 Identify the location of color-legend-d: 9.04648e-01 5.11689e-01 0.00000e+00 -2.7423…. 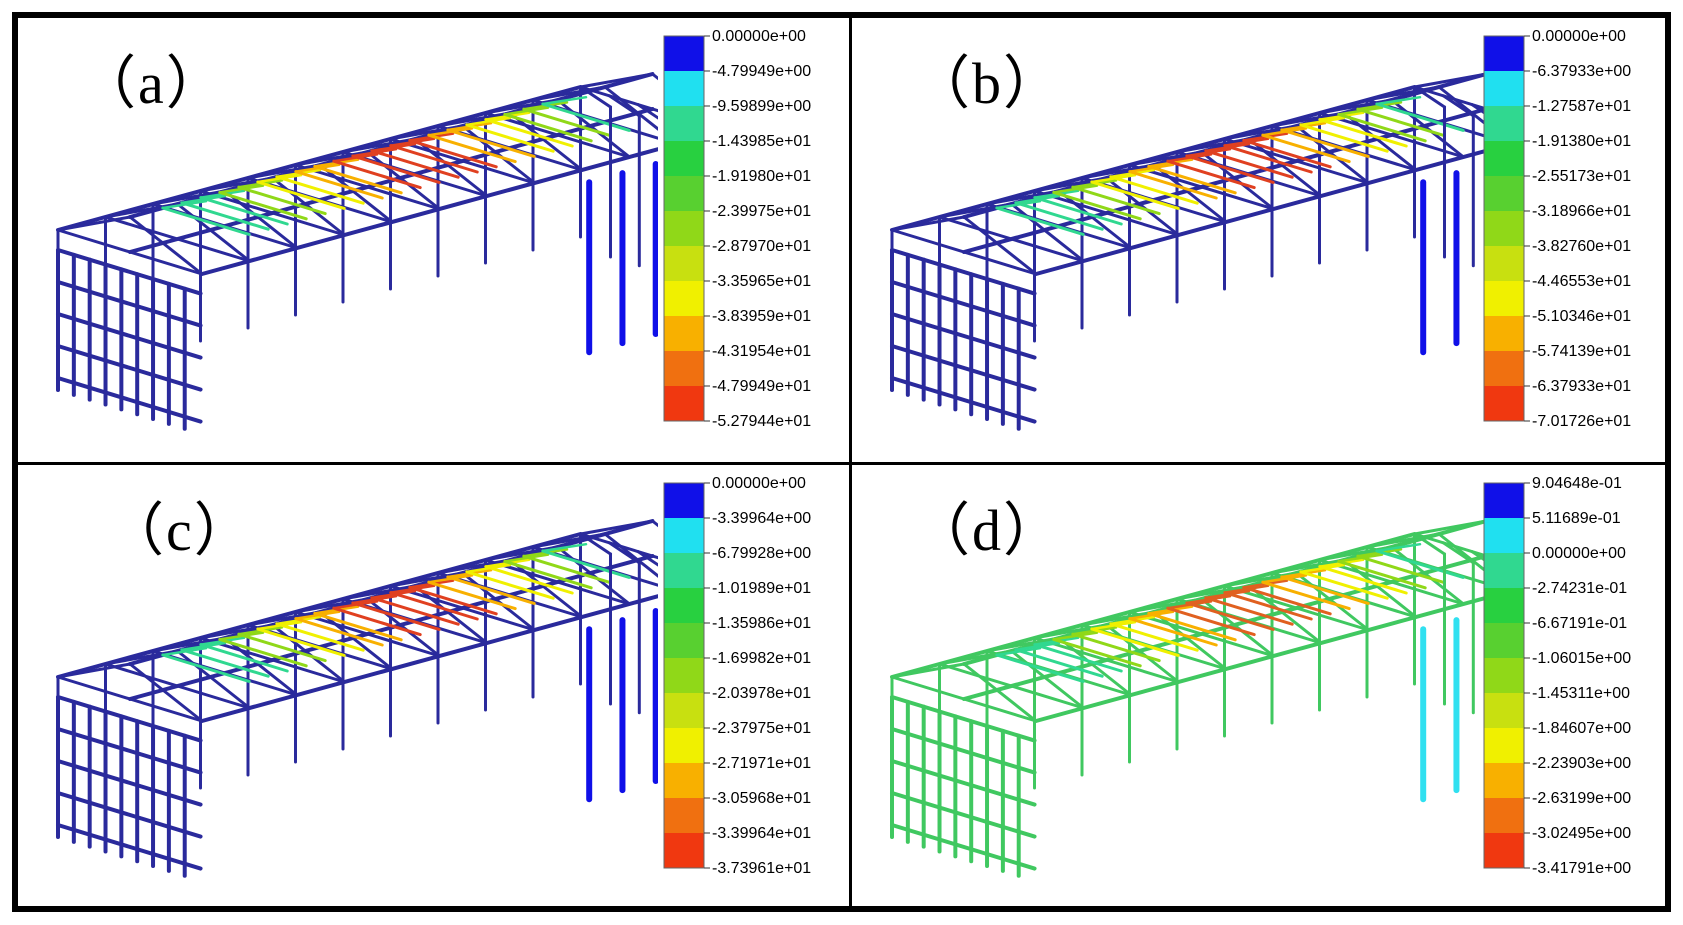
(1571, 685).